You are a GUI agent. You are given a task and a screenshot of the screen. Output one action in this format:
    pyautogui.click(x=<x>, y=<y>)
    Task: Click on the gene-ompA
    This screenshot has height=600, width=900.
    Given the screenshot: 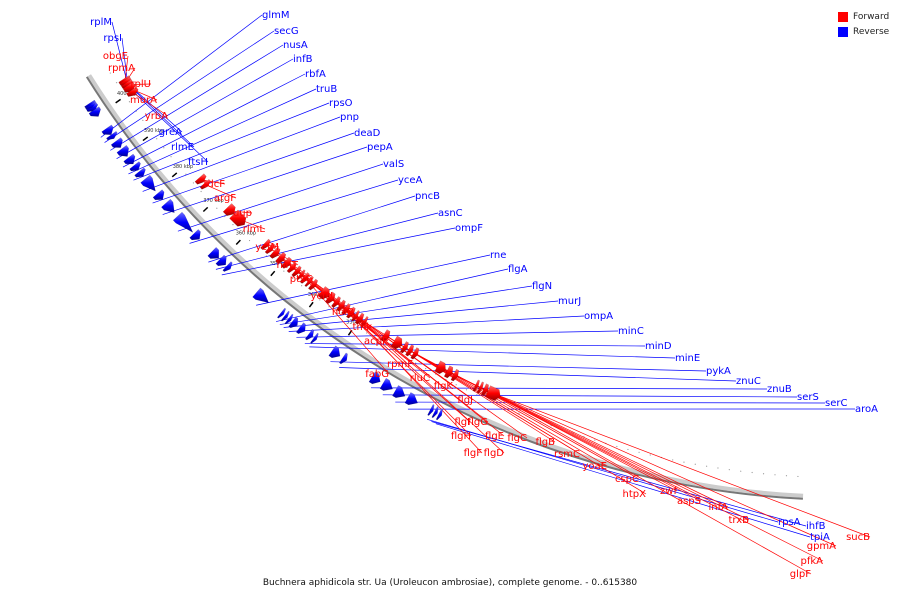 What is the action you would take?
    pyautogui.click(x=293, y=322)
    